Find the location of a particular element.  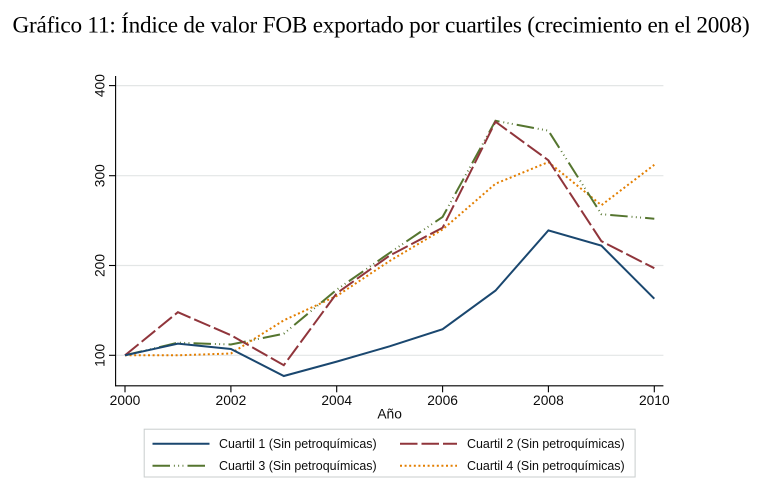

svg-text: 2000 is located at coordinates (125, 400).